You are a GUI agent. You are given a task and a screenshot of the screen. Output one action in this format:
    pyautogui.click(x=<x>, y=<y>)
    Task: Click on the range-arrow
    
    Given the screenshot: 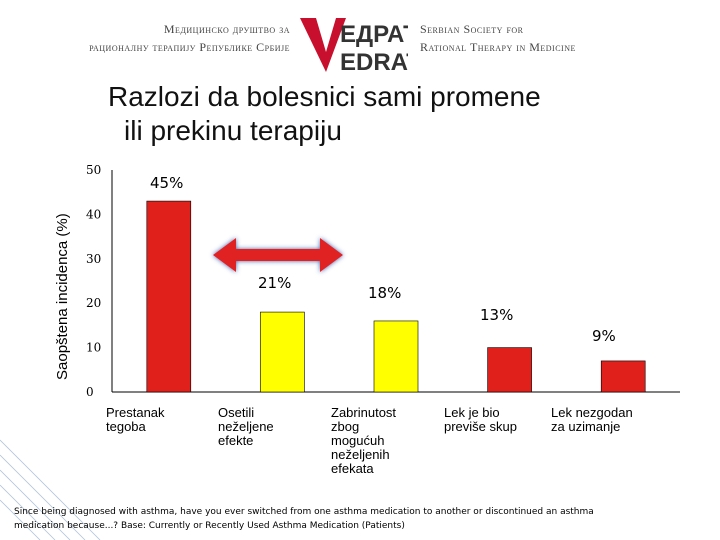 What is the action you would take?
    pyautogui.click(x=278, y=255)
    